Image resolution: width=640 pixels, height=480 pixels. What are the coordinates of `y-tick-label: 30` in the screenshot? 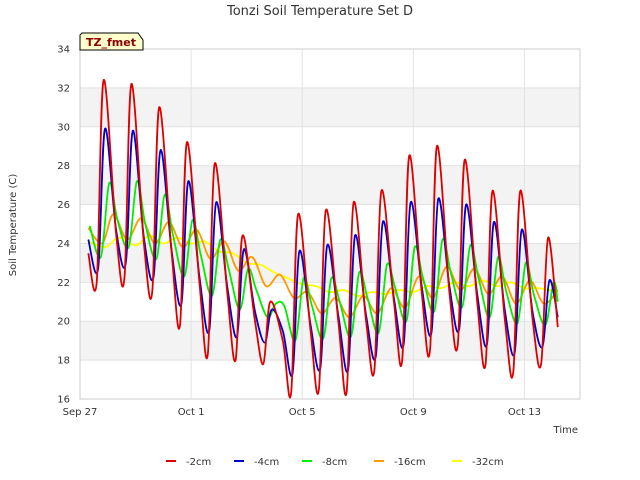 It's located at (63, 127).